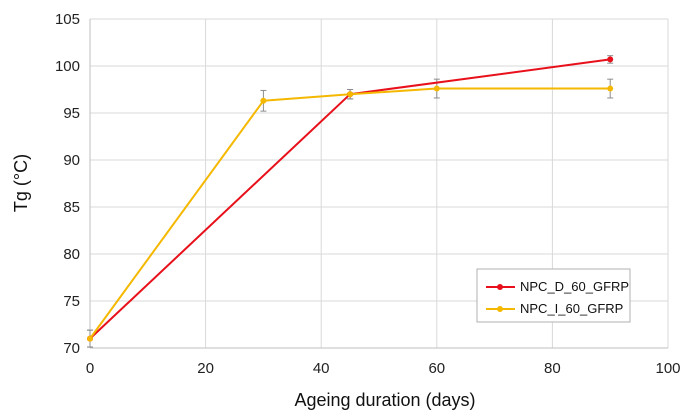 This screenshot has height=419, width=681. Describe the element at coordinates (500, 287) in the screenshot. I see `legend-marker-npc-d` at that location.